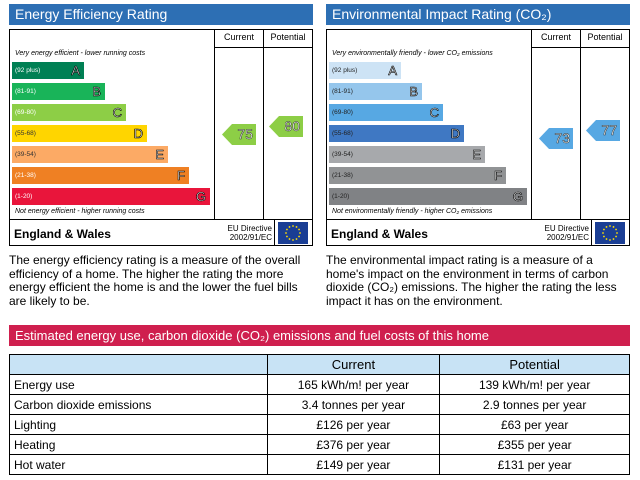 Image resolution: width=640 pixels, height=480 pixels. What do you see at coordinates (292, 126) in the screenshot?
I see `potential-rating-value: 80` at bounding box center [292, 126].